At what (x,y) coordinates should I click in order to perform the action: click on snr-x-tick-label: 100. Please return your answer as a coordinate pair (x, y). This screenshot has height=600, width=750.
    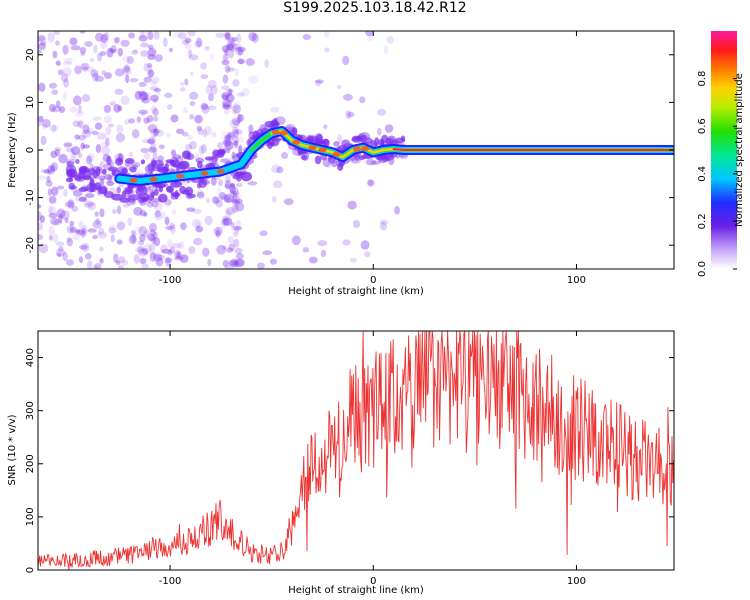
    Looking at the image, I should click on (576, 581).